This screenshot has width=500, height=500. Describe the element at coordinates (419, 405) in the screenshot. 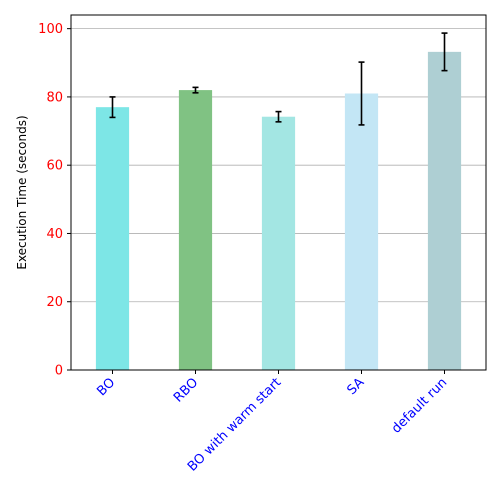

I see `x-tick-label: default run` at that location.